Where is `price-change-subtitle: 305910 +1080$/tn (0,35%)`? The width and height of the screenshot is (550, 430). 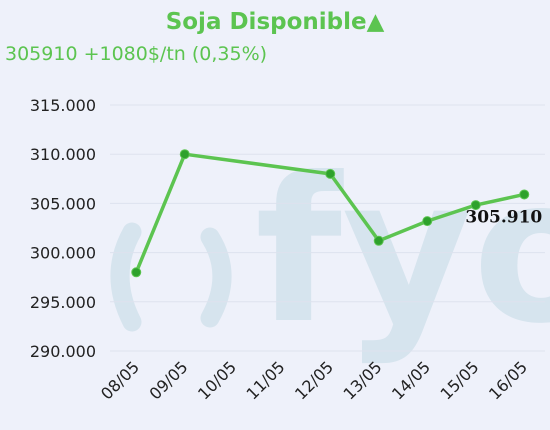
price-change-subtitle: 305910 +1080$/tn (0,35%) is located at coordinates (136, 54).